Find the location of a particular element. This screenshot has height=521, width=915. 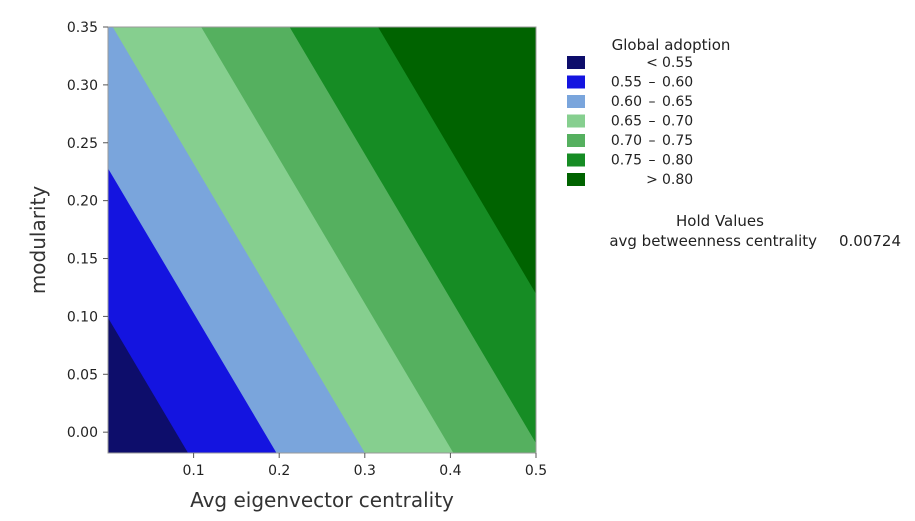

legend-high: 0.60 is located at coordinates (677, 83).